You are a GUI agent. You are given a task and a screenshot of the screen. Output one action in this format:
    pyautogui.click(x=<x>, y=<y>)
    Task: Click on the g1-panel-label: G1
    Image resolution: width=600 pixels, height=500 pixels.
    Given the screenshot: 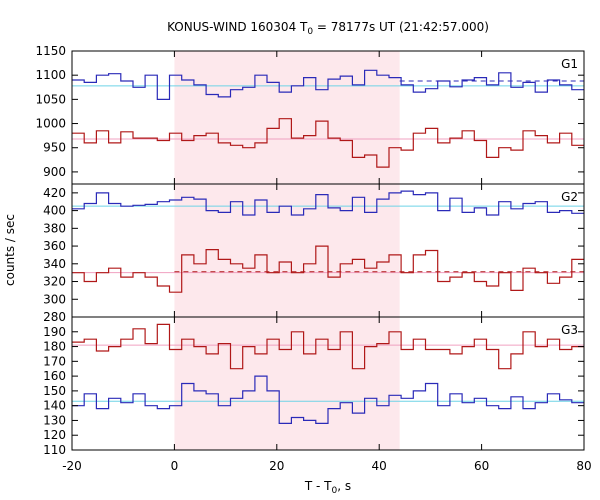 What is the action you would take?
    pyautogui.click(x=569, y=64)
    